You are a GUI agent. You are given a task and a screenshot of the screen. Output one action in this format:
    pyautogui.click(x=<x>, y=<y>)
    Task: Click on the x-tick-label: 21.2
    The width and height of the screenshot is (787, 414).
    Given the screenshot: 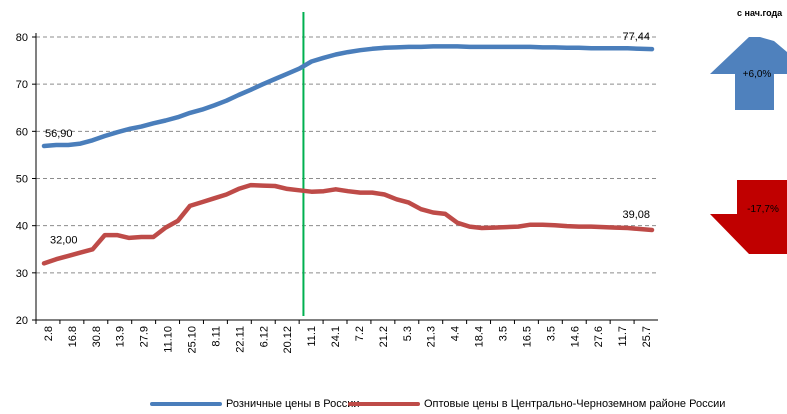 What is the action you would take?
    pyautogui.click(x=384, y=336)
    